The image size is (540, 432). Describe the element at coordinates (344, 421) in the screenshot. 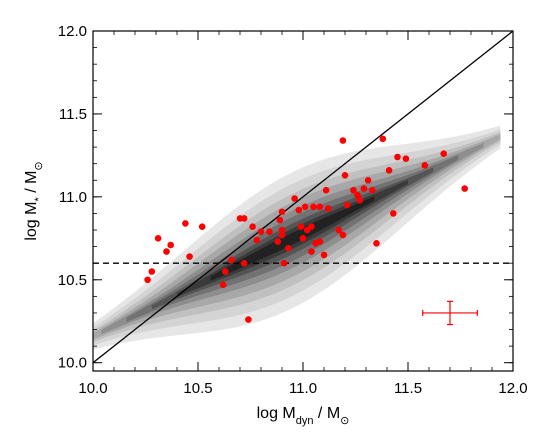

I see `x-axis-title-sun-symbol: ⊙` at that location.